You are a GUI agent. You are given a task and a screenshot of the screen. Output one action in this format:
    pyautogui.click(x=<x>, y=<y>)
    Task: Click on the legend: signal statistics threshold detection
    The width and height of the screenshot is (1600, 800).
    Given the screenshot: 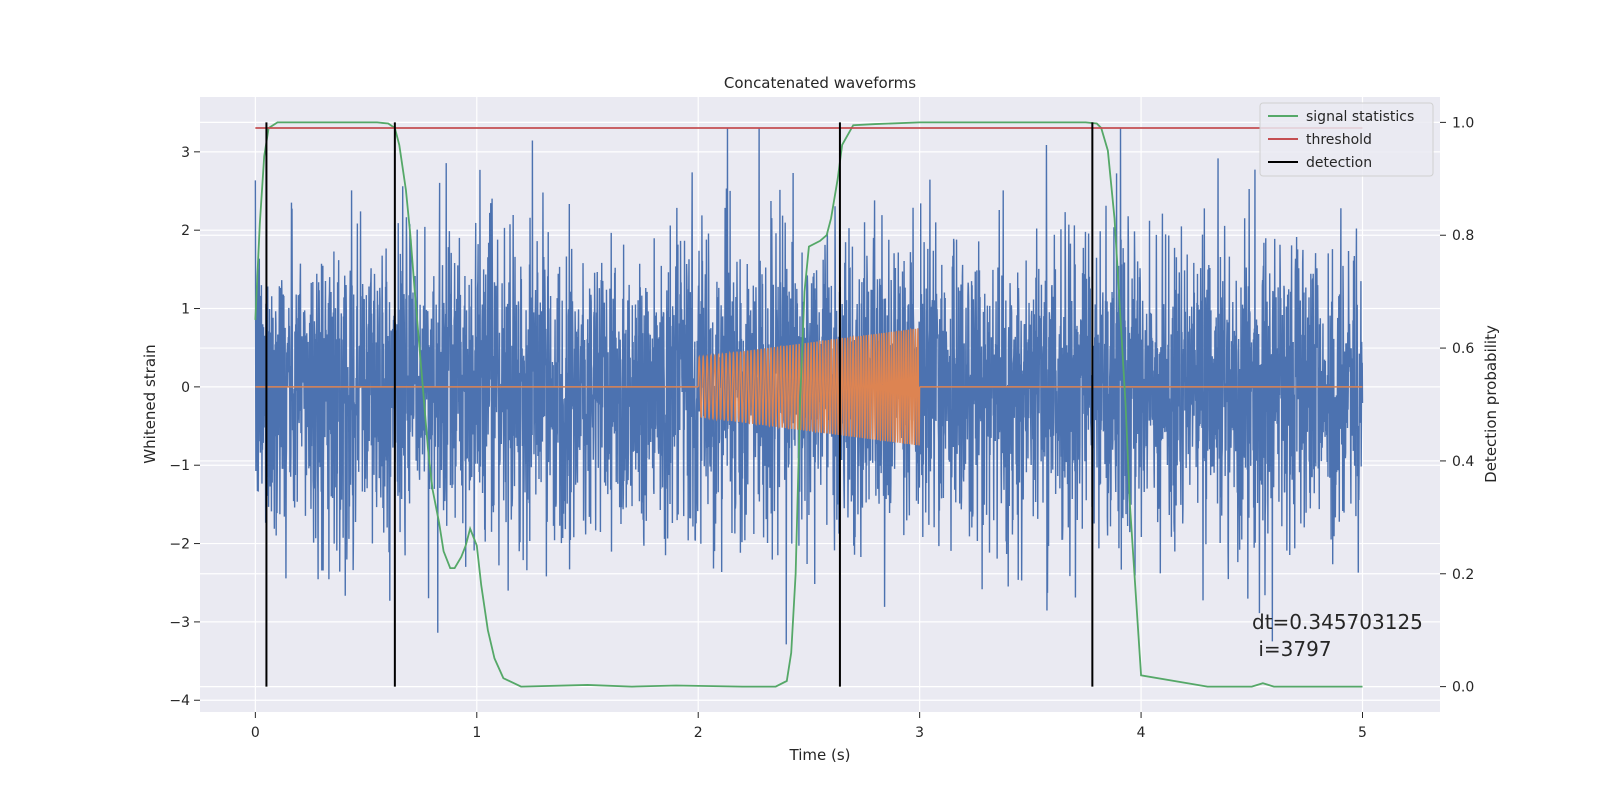 What is the action you would take?
    pyautogui.click(x=1346, y=139)
    